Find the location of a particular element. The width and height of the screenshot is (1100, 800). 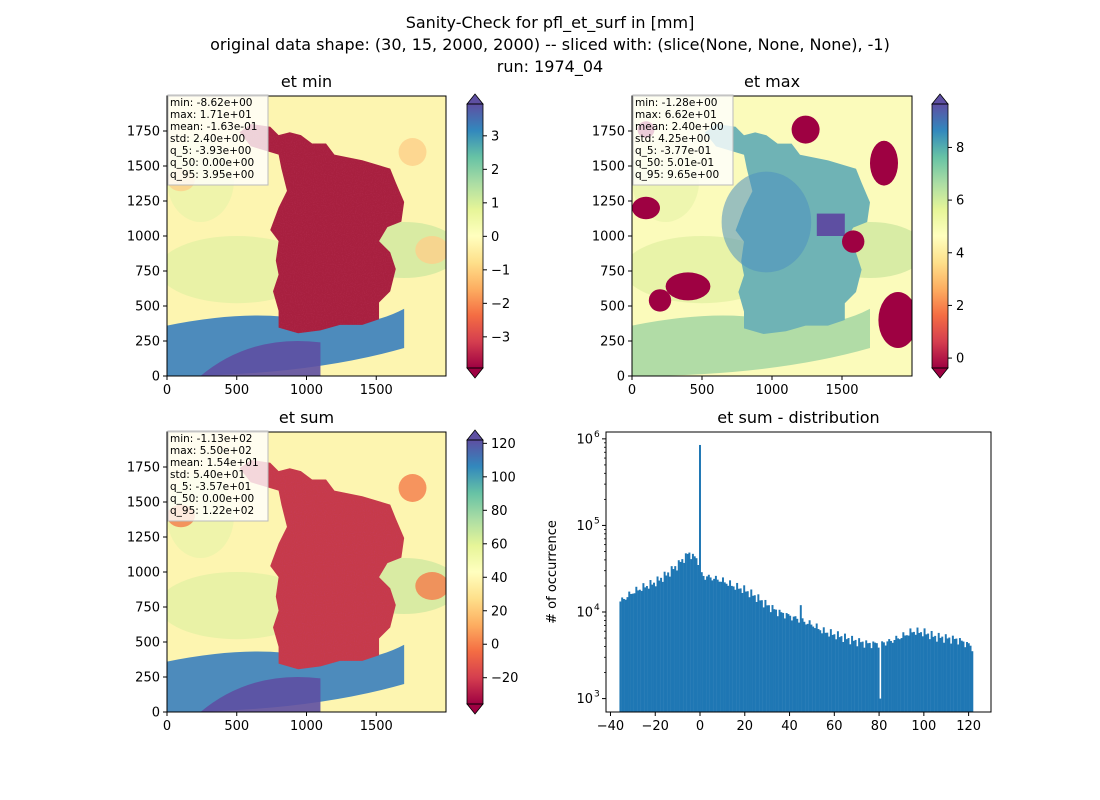

y-tick-label: 500 is located at coordinates (147, 643).